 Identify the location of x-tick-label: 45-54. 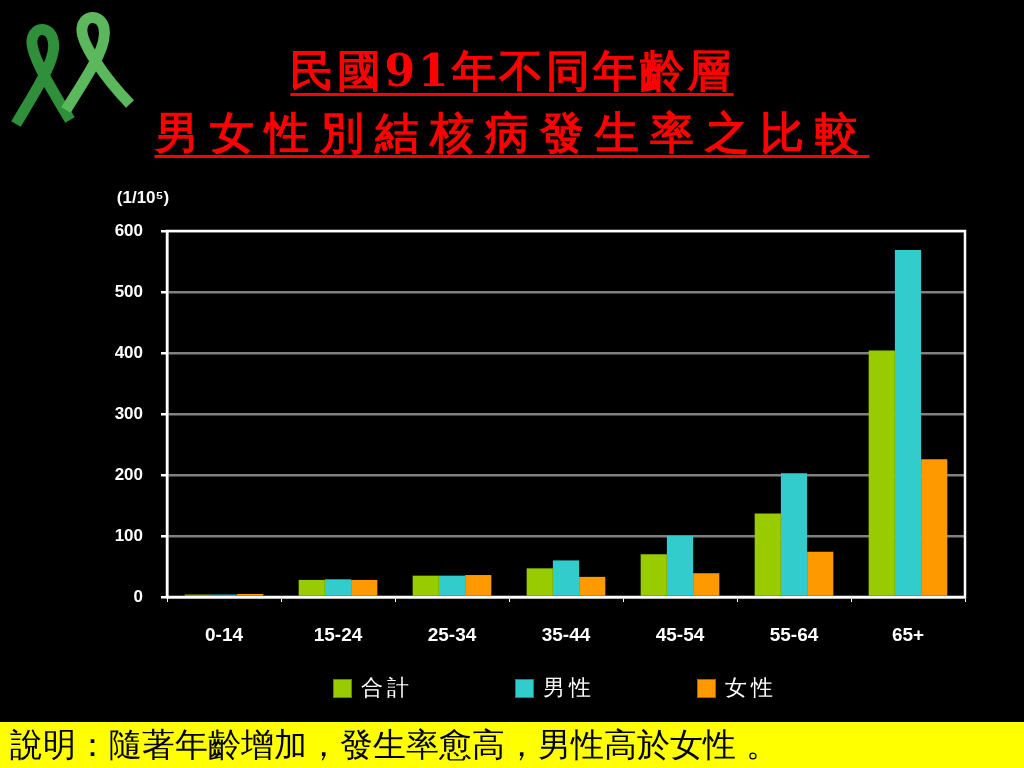
(680, 634).